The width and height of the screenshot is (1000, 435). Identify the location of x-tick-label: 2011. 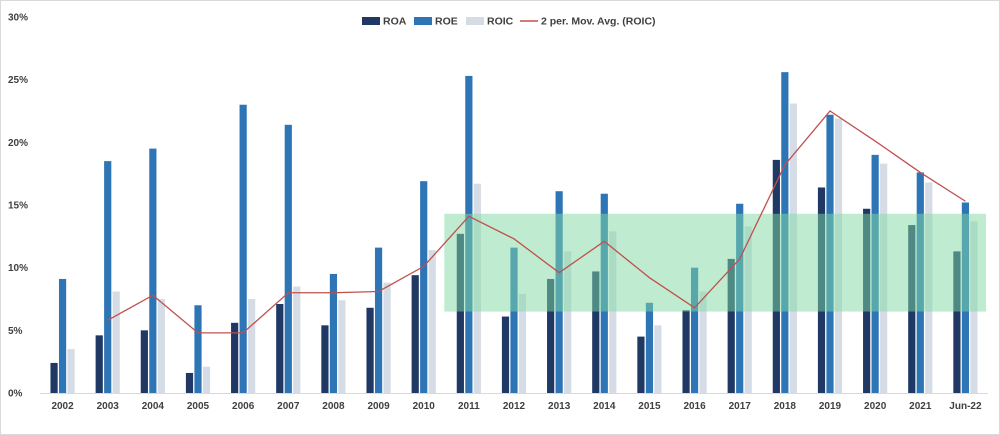
(469, 406).